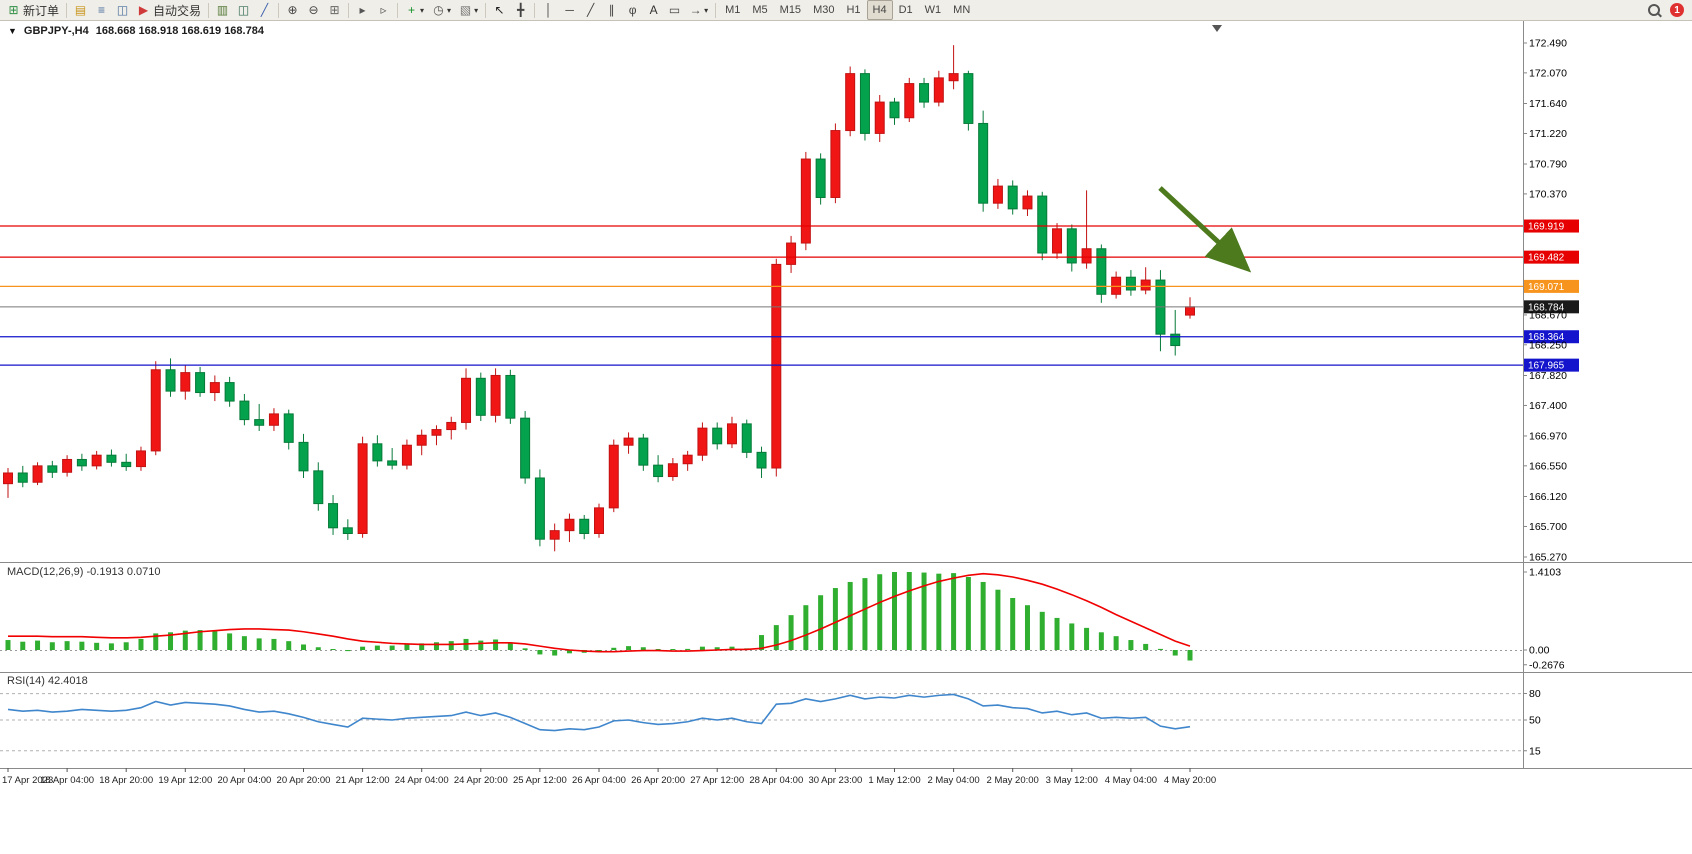 This screenshot has width=1692, height=854. I want to click on price-tag: 169.919, so click(1551, 226).